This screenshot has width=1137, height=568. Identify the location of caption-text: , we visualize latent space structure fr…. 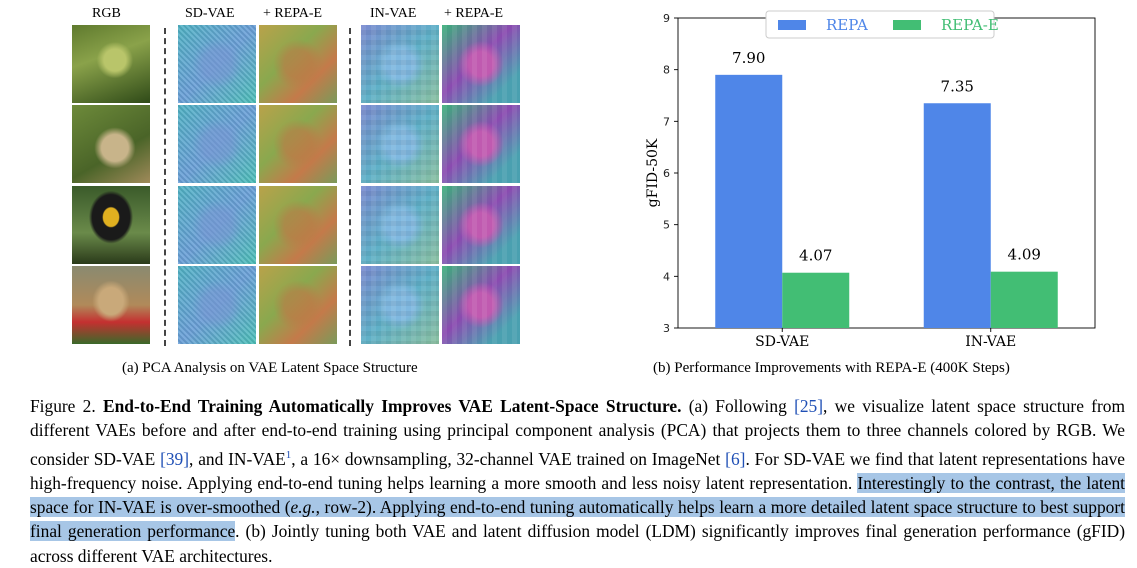
(577, 432).